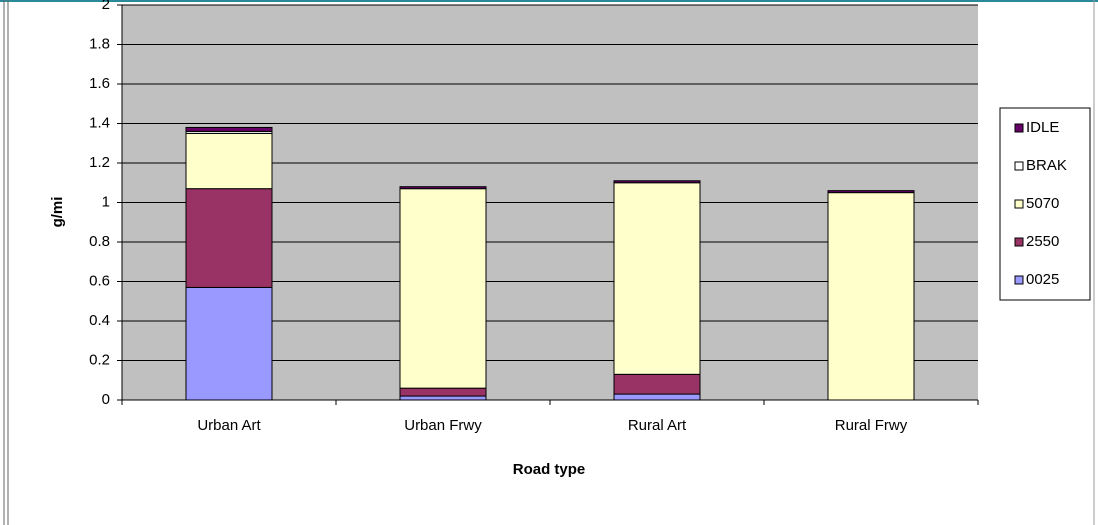 This screenshot has height=525, width=1098. What do you see at coordinates (443, 425) in the screenshot?
I see `x-tick-label: Urban Frwy` at bounding box center [443, 425].